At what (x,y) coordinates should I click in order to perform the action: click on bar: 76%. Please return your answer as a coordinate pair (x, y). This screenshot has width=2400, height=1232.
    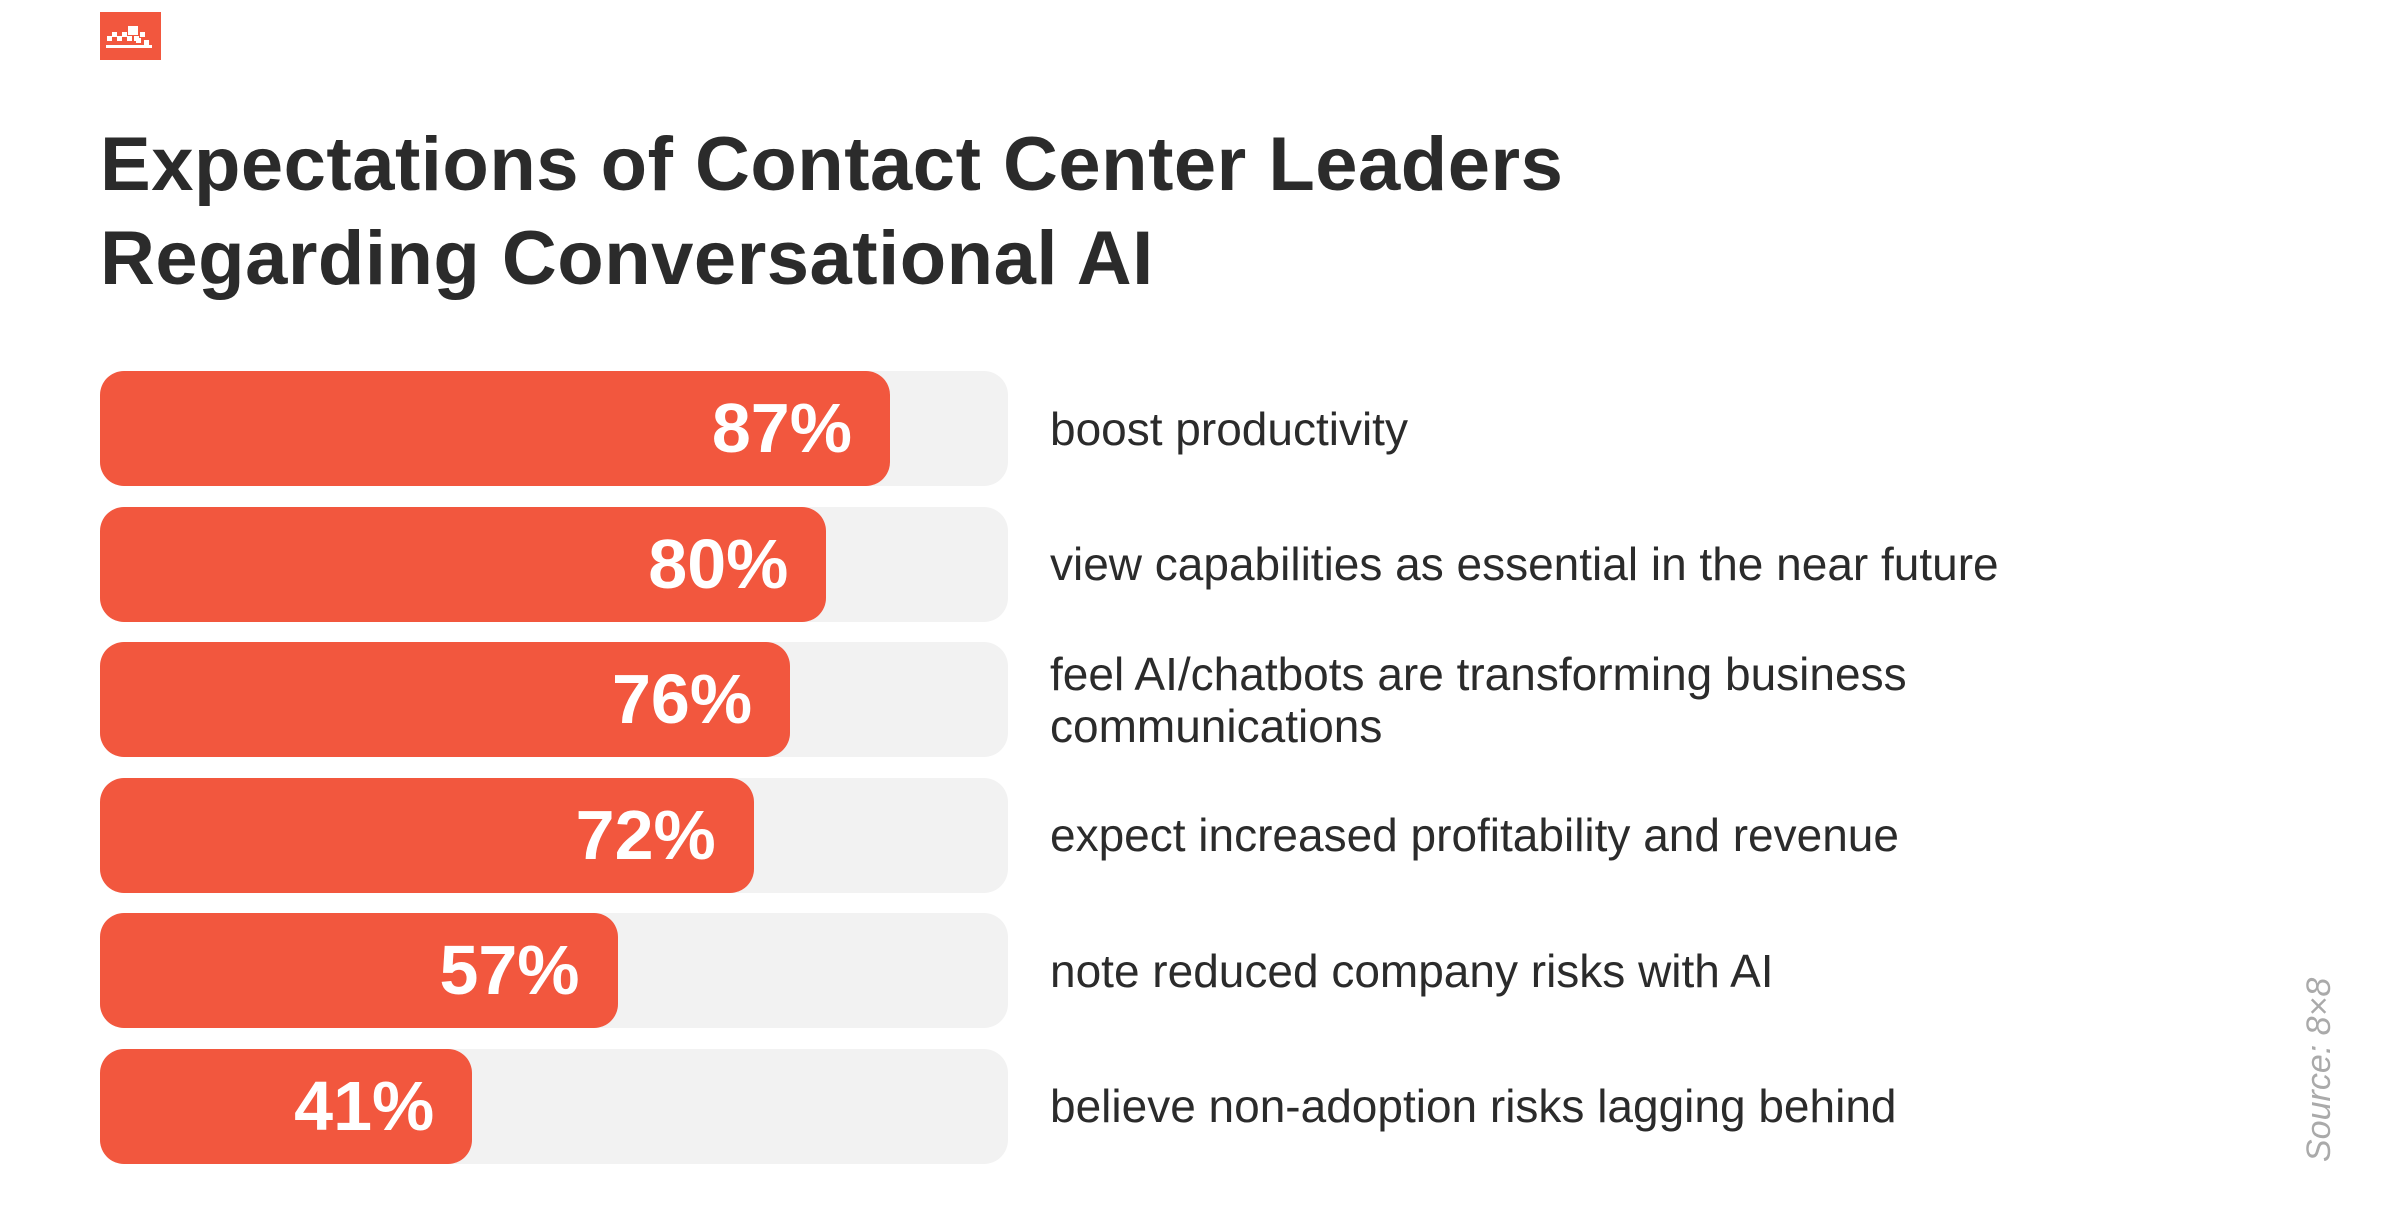
    Looking at the image, I should click on (445, 699).